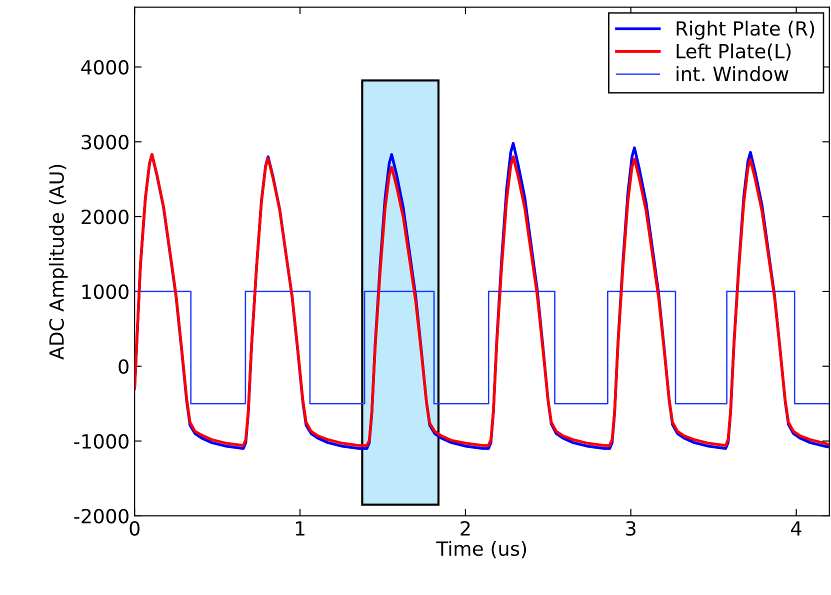  What do you see at coordinates (300, 528) in the screenshot?
I see `x-tick-label: 1` at bounding box center [300, 528].